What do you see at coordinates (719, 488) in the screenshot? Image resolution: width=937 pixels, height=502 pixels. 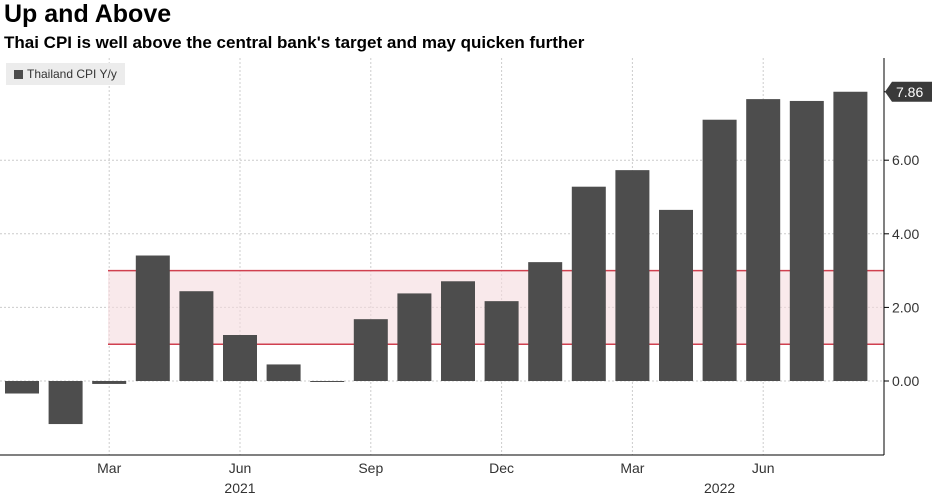 I see `x-year-label: 2022` at bounding box center [719, 488].